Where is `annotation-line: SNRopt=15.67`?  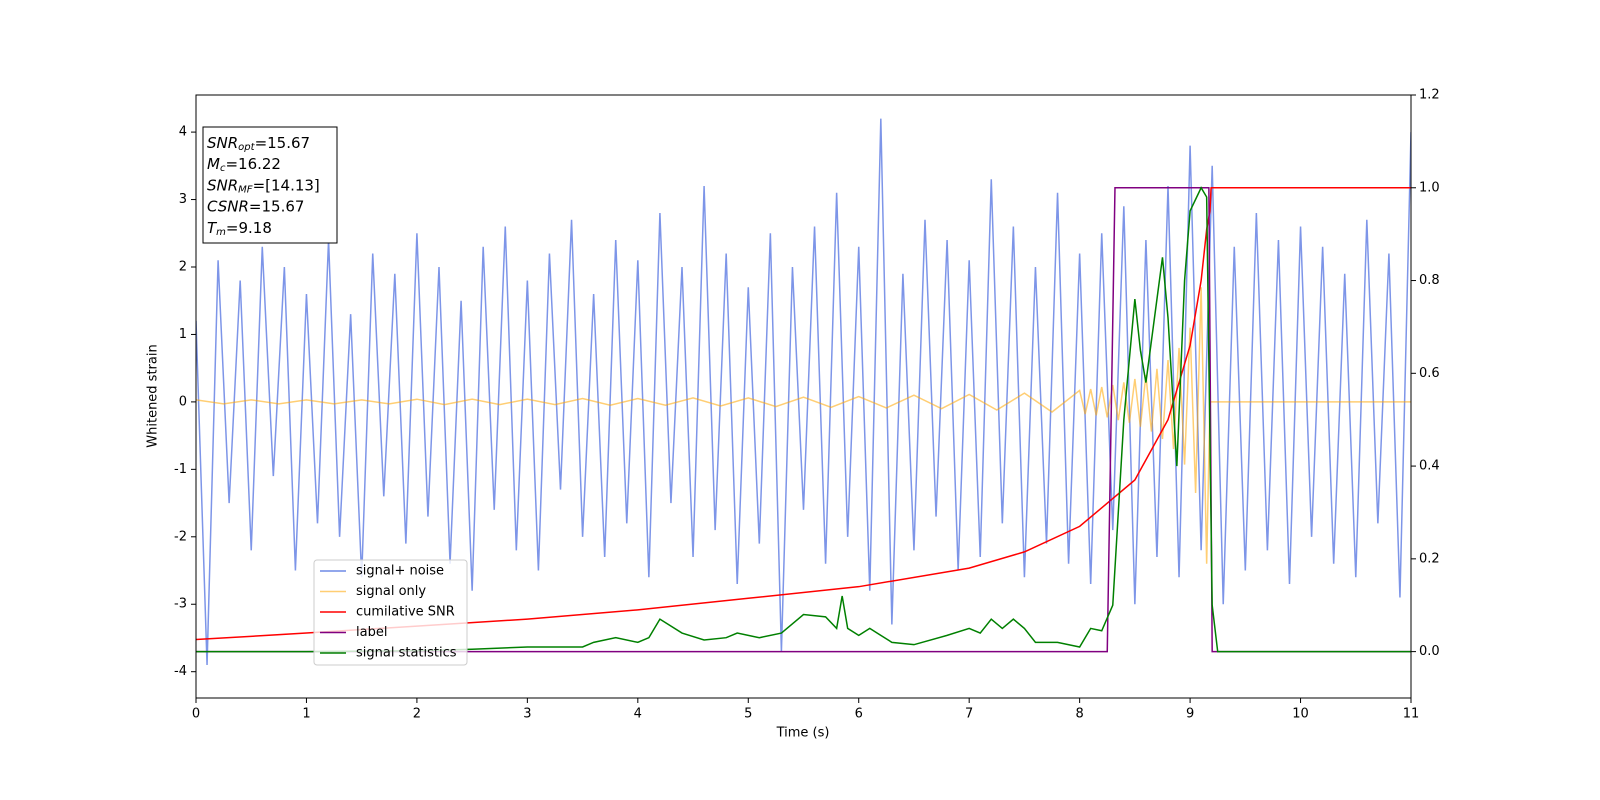
annotation-line: SNRopt=15.67 is located at coordinates (258, 144).